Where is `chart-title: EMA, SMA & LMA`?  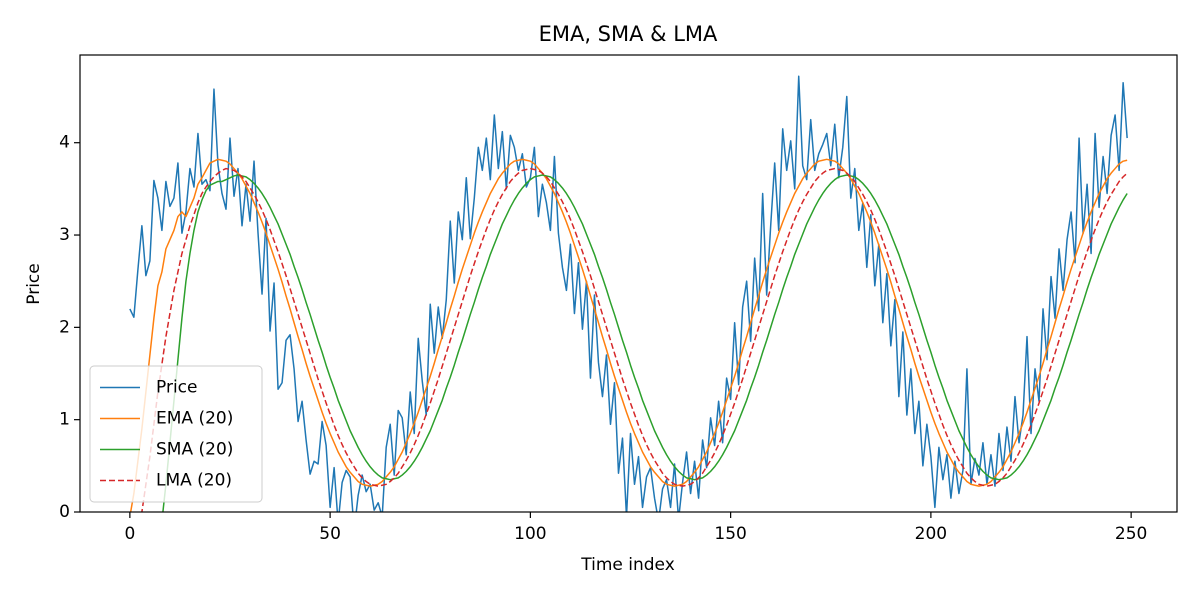
chart-title: EMA, SMA & LMA is located at coordinates (628, 34).